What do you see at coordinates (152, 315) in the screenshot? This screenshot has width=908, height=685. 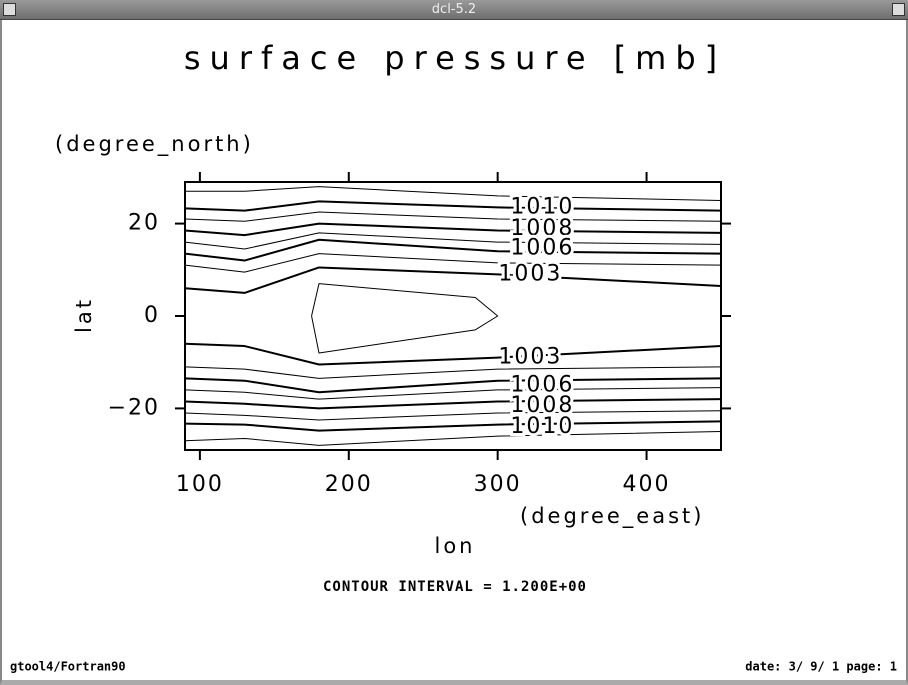 I see `y-tick-label: 0` at bounding box center [152, 315].